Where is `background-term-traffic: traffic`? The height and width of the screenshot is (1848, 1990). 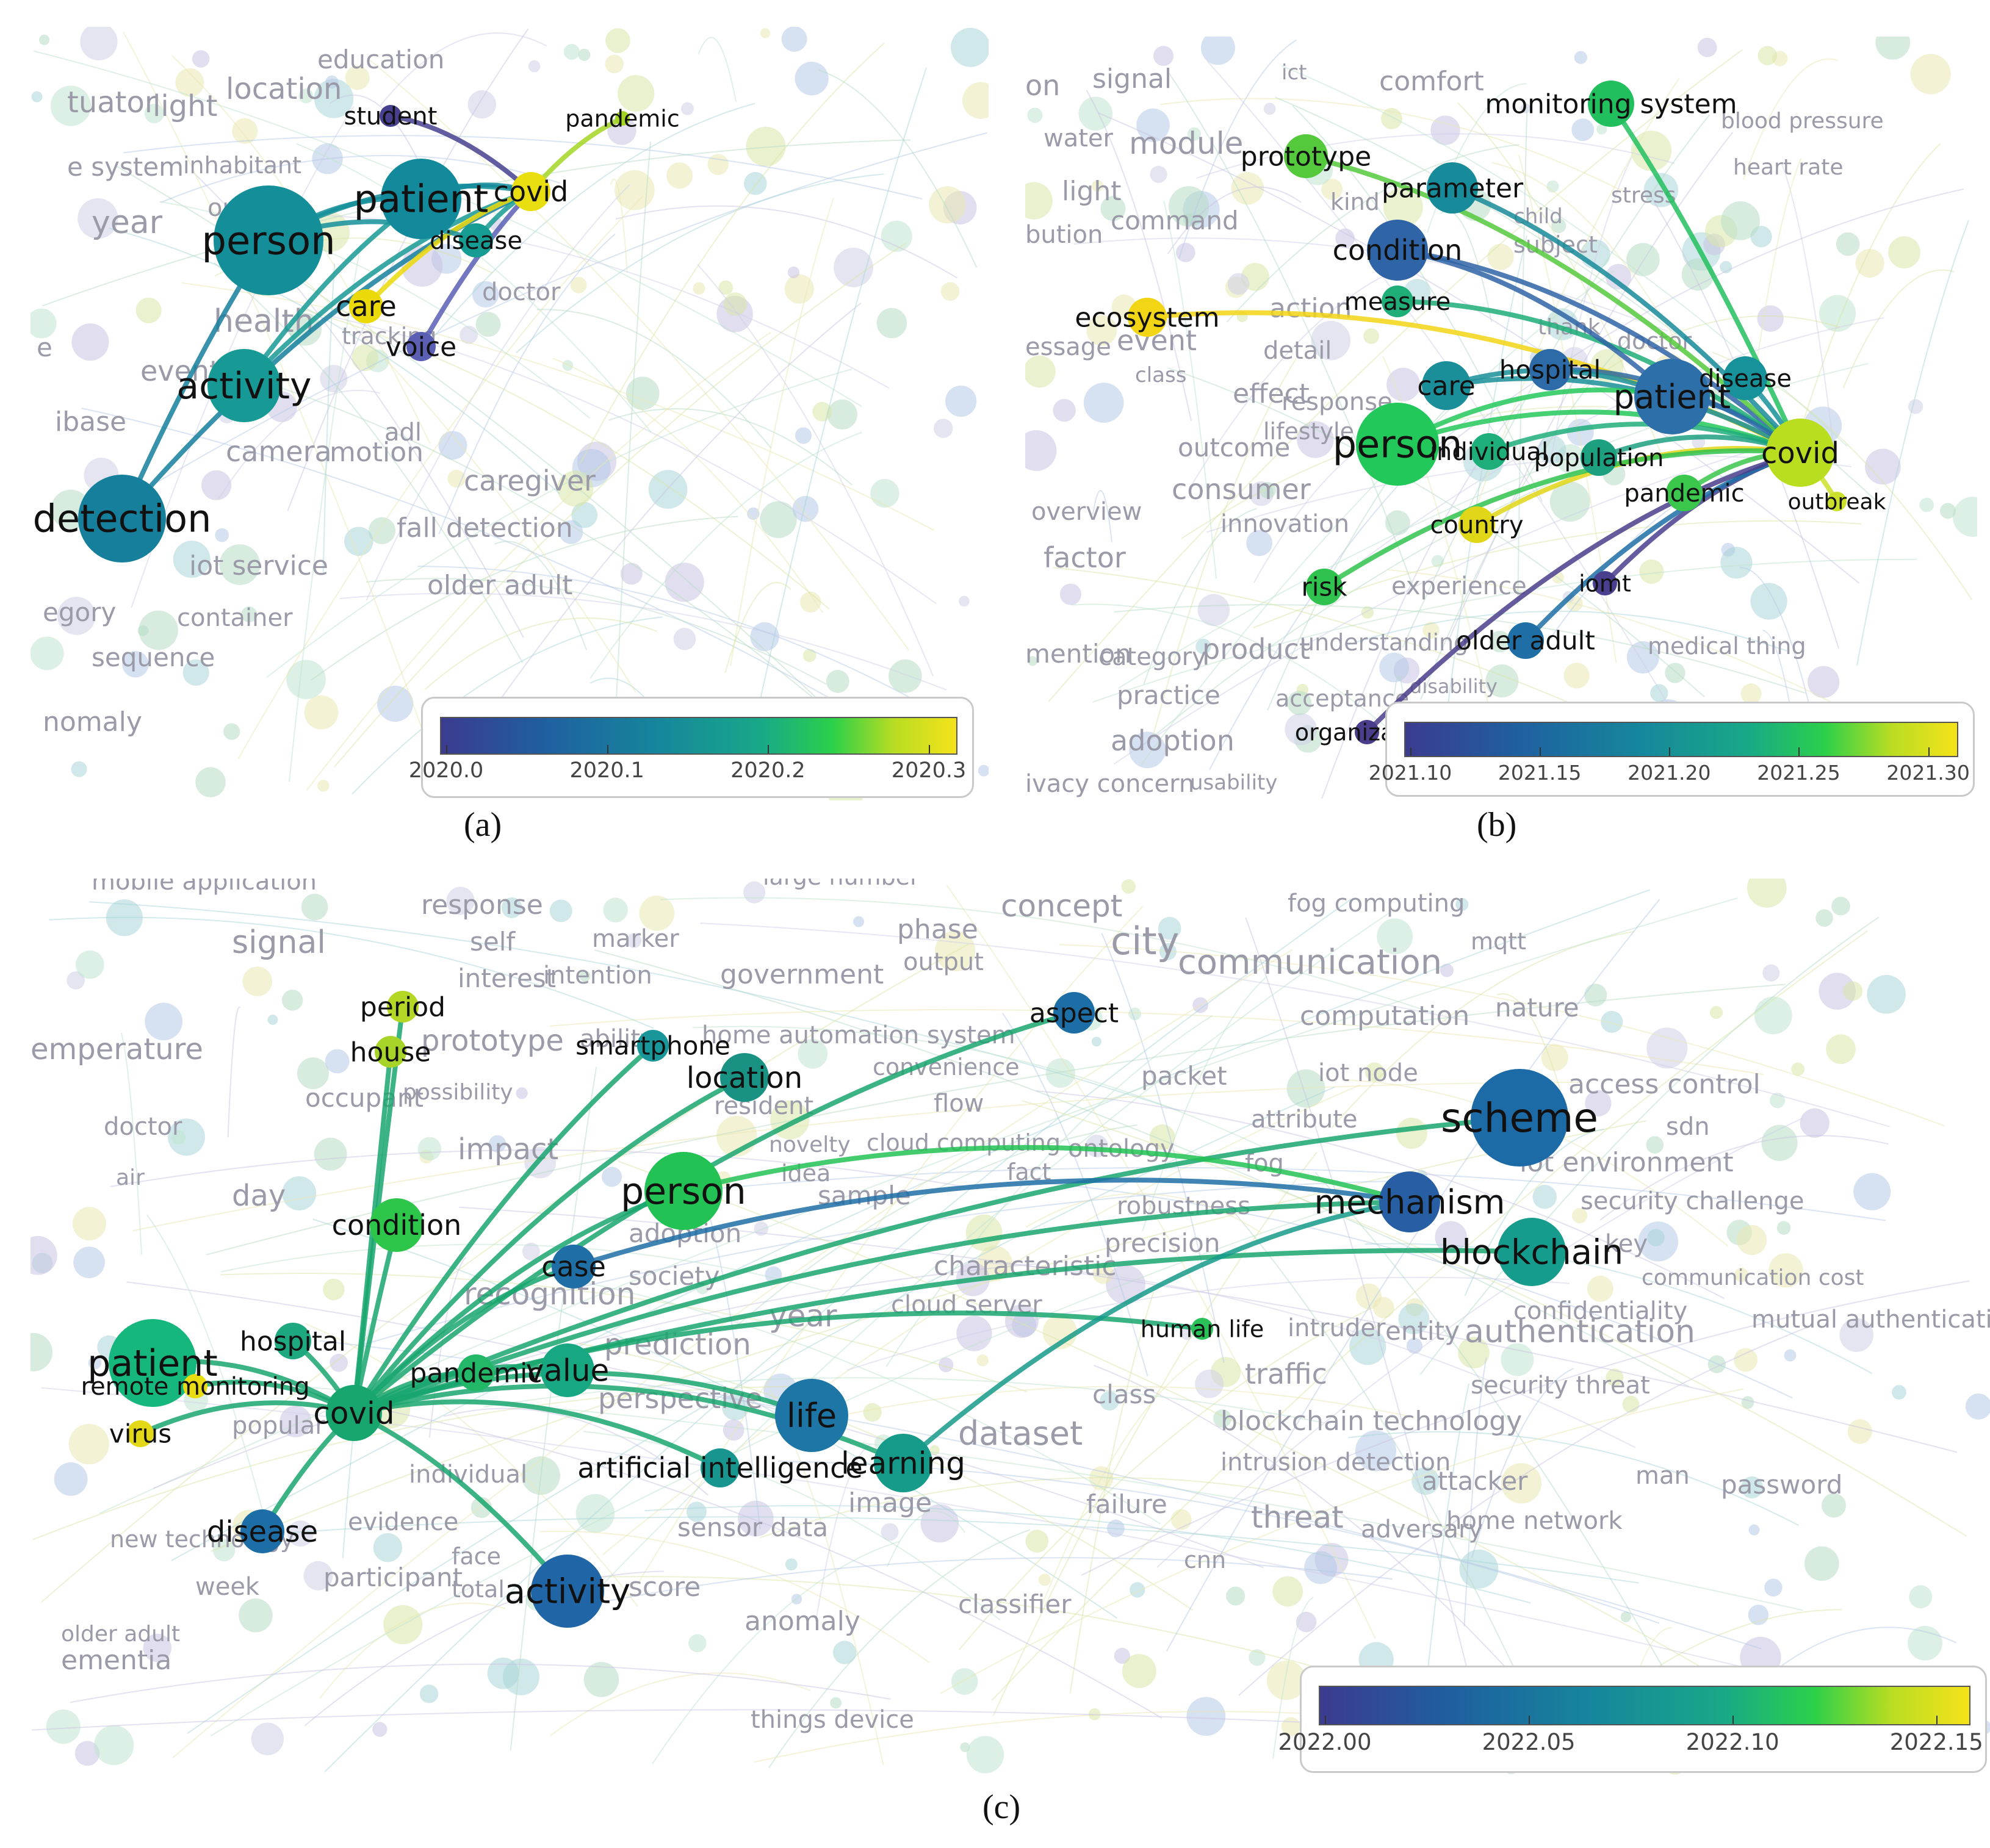 background-term-traffic: traffic is located at coordinates (1286, 1373).